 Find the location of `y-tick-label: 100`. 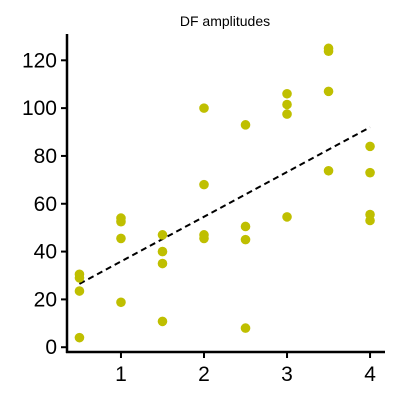

y-tick-label: 100 is located at coordinates (39, 108).